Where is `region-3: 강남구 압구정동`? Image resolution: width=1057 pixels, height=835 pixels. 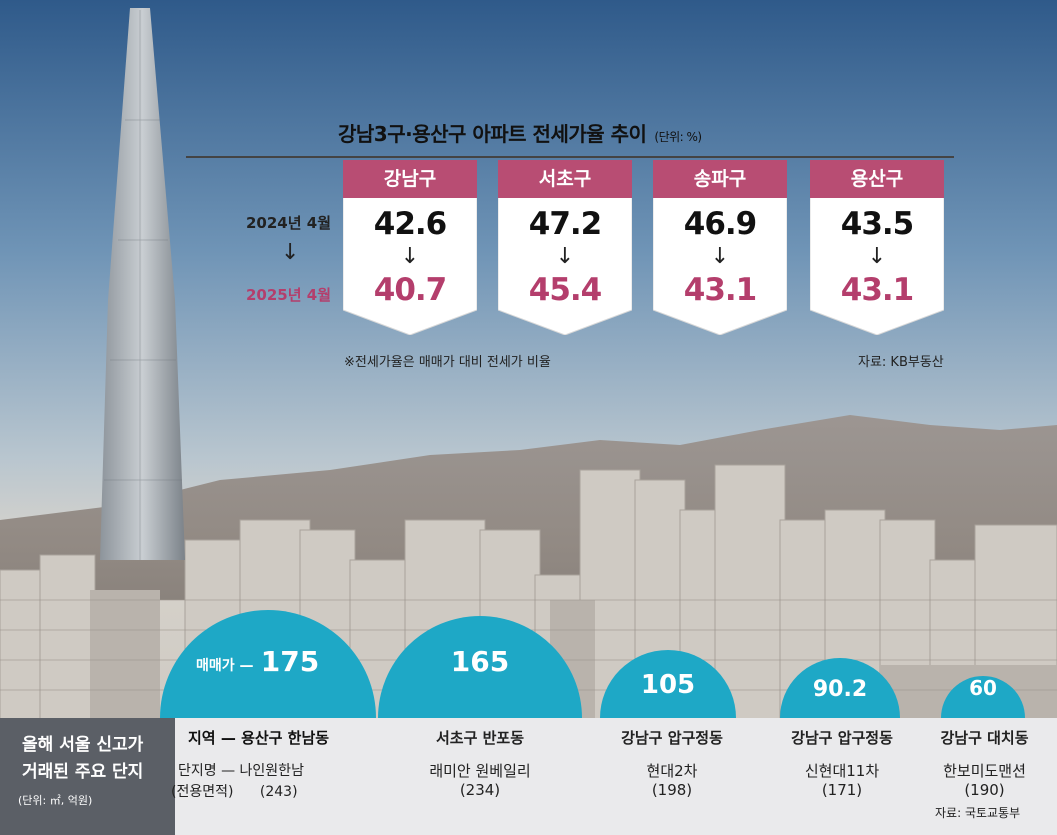 region-3: 강남구 압구정동 is located at coordinates (842, 738).